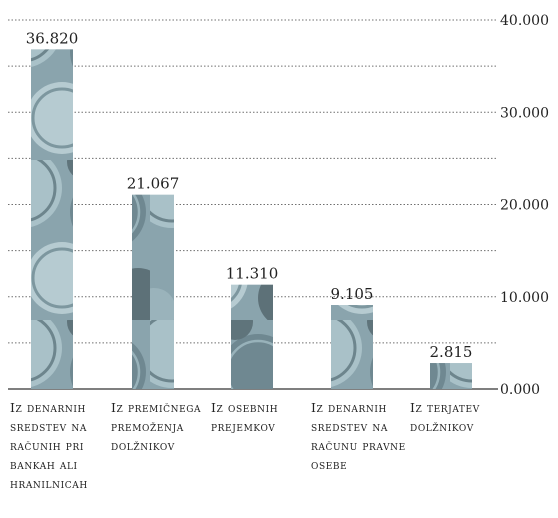 The image size is (558, 518). I want to click on bar-value-label: 9.105, so click(352, 294).